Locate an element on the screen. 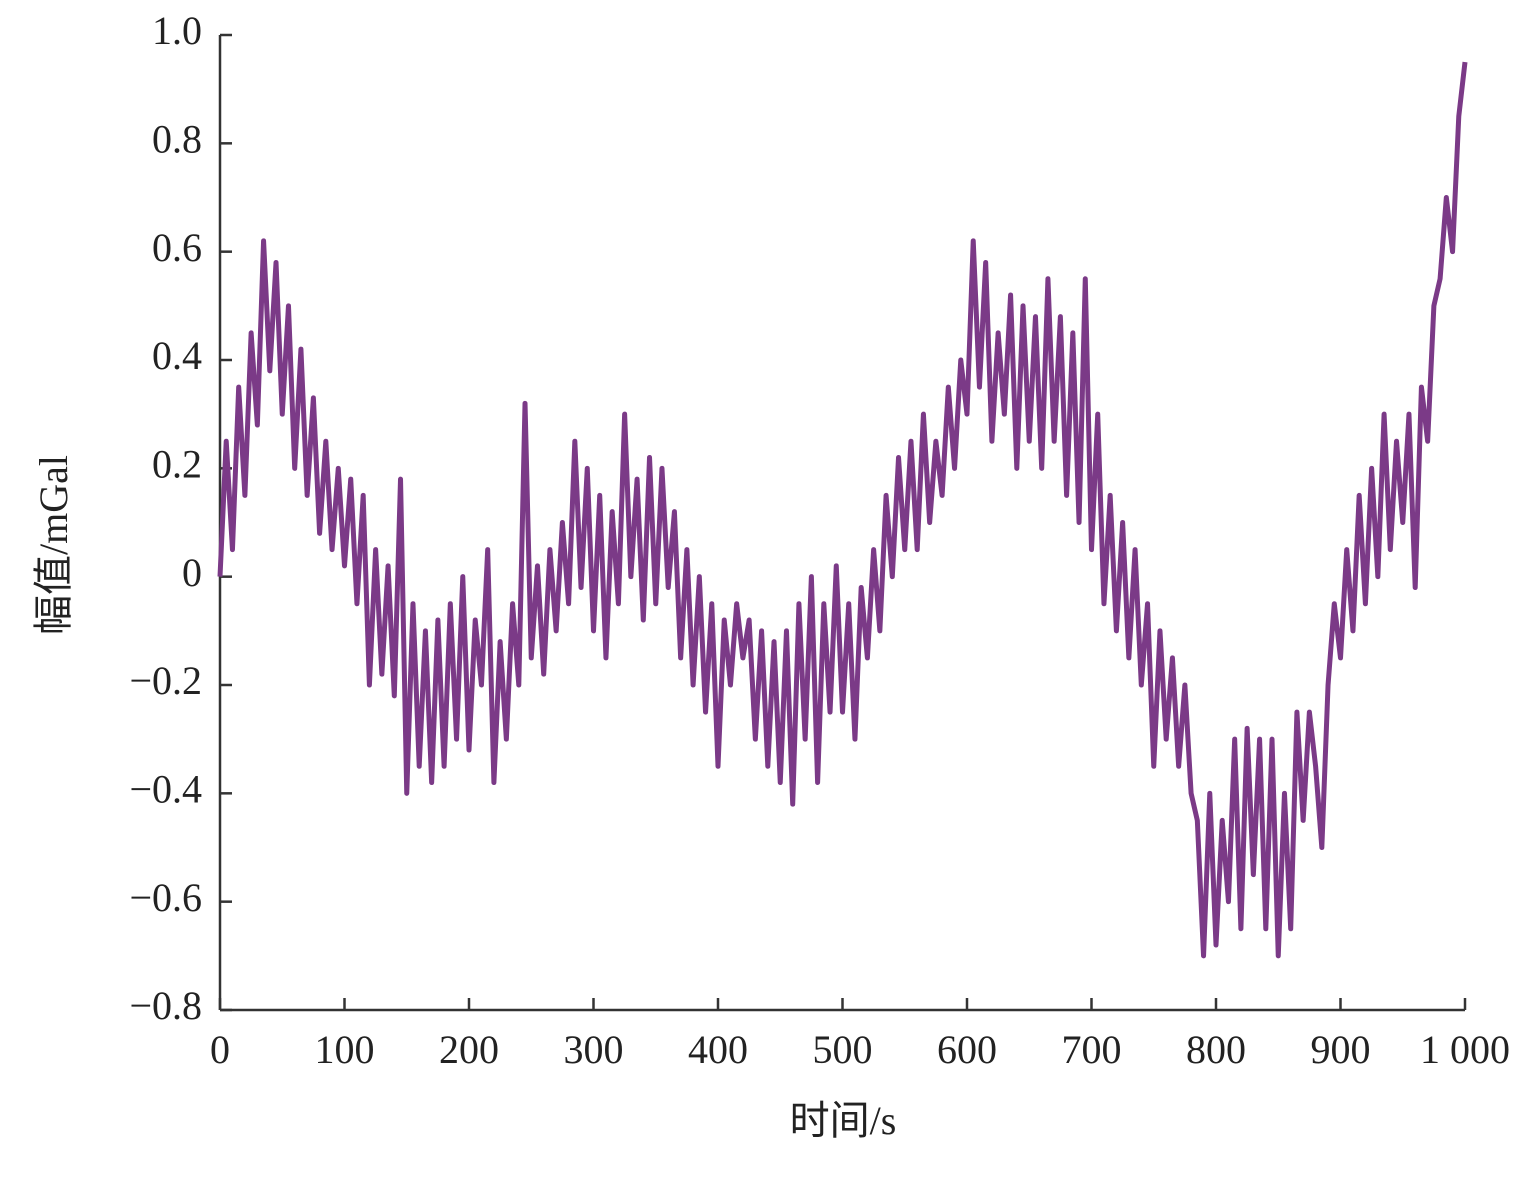  y-tick-label: −0.6 is located at coordinates (165, 897).